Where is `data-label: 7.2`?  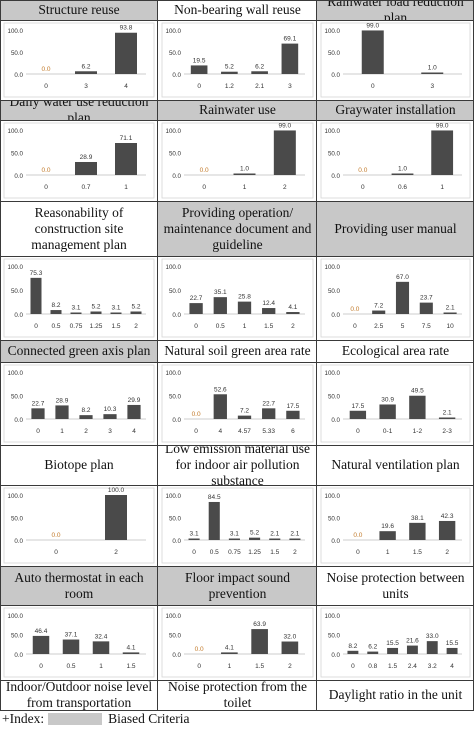
data-label: 7.2 is located at coordinates (378, 306).